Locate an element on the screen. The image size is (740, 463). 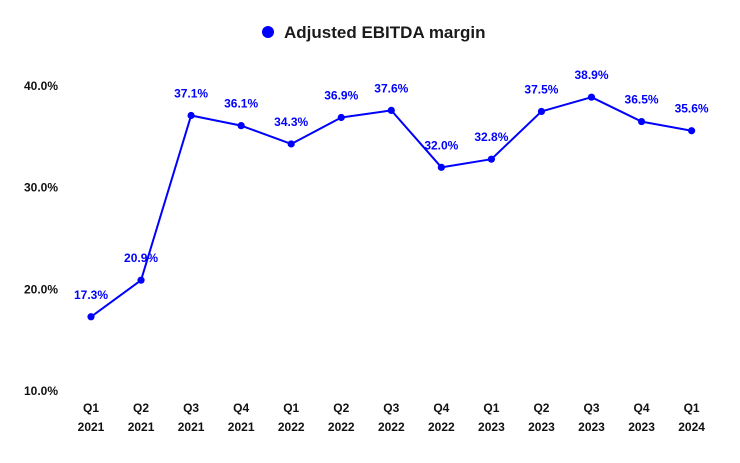
legend-label: Adjusted EBITDA margin is located at coordinates (385, 32).